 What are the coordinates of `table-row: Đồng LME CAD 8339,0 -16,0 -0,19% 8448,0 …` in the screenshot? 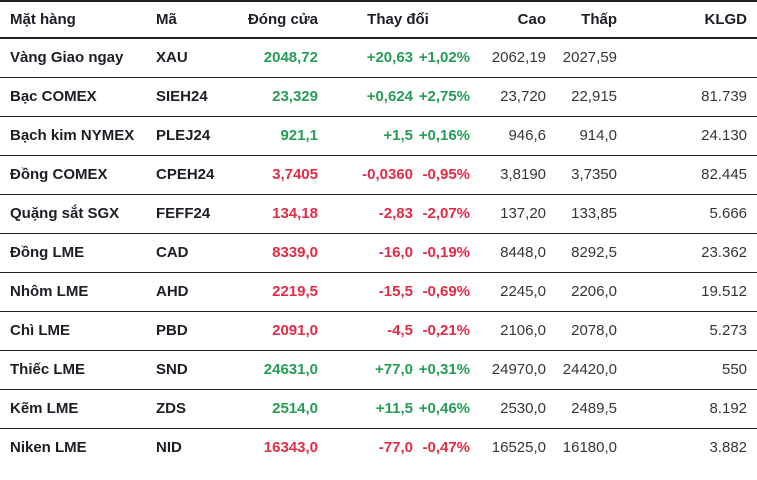 It's located at (378, 252).